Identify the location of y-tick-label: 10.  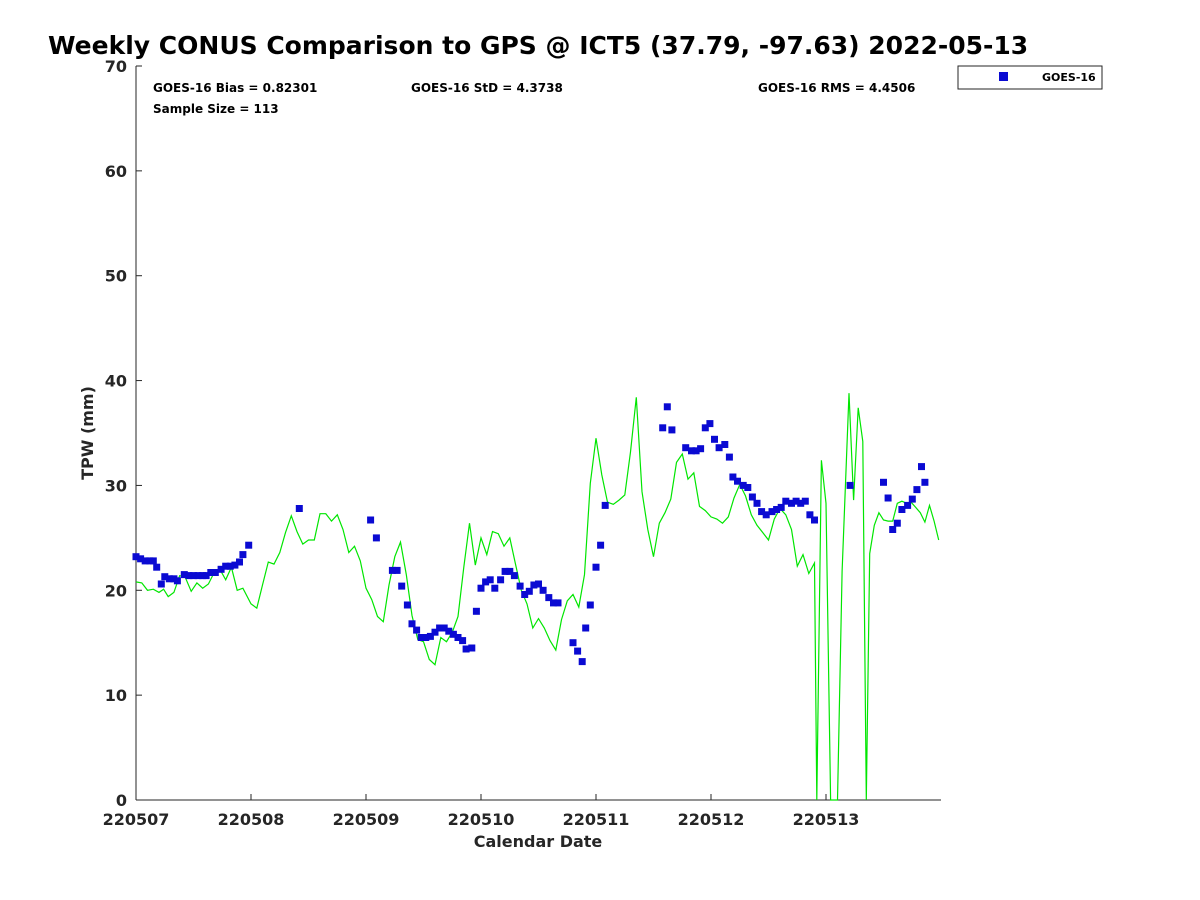
(116, 695).